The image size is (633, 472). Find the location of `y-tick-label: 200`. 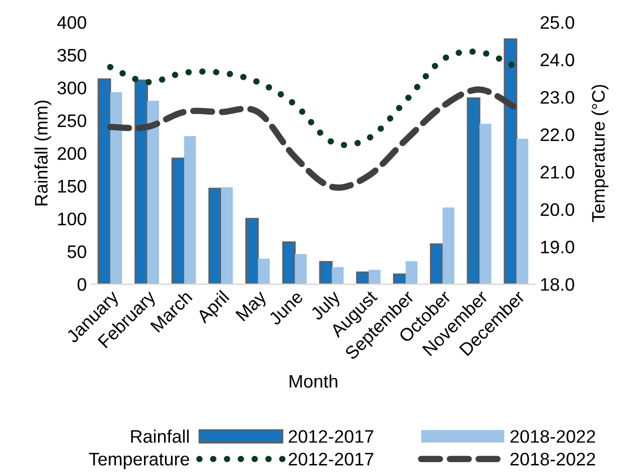

y-tick-label: 200 is located at coordinates (72, 153).